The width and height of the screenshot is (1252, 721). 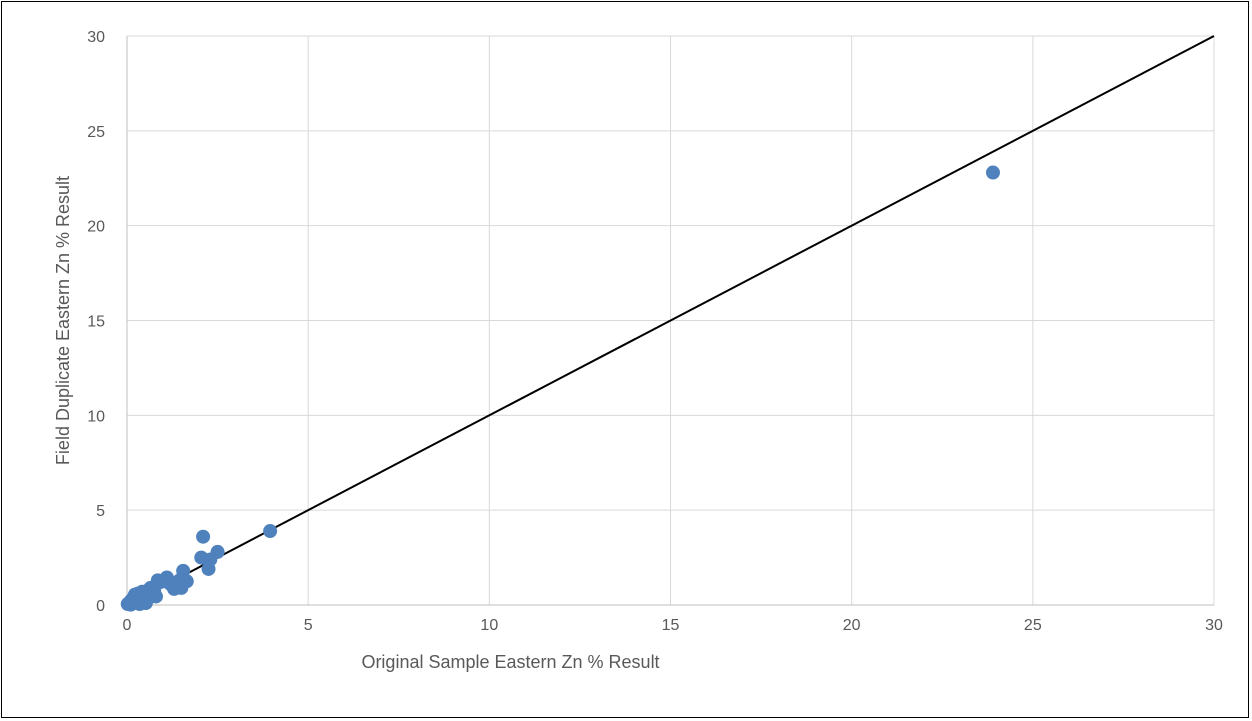 I want to click on y-tick-label: 25, so click(x=96, y=132).